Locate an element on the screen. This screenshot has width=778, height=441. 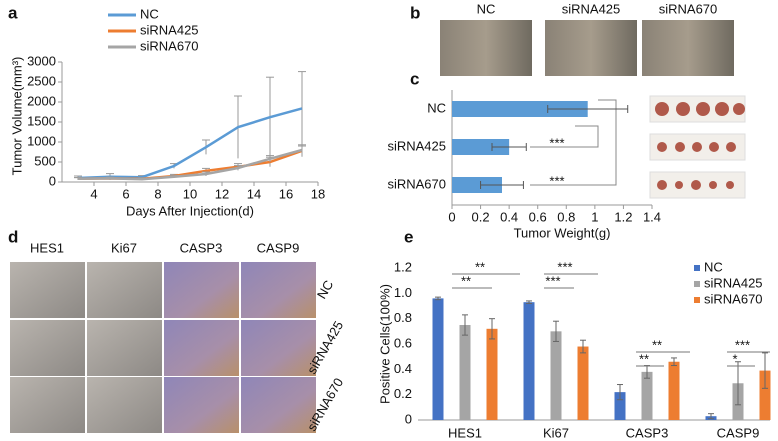
panel-label: e is located at coordinates (408, 236).